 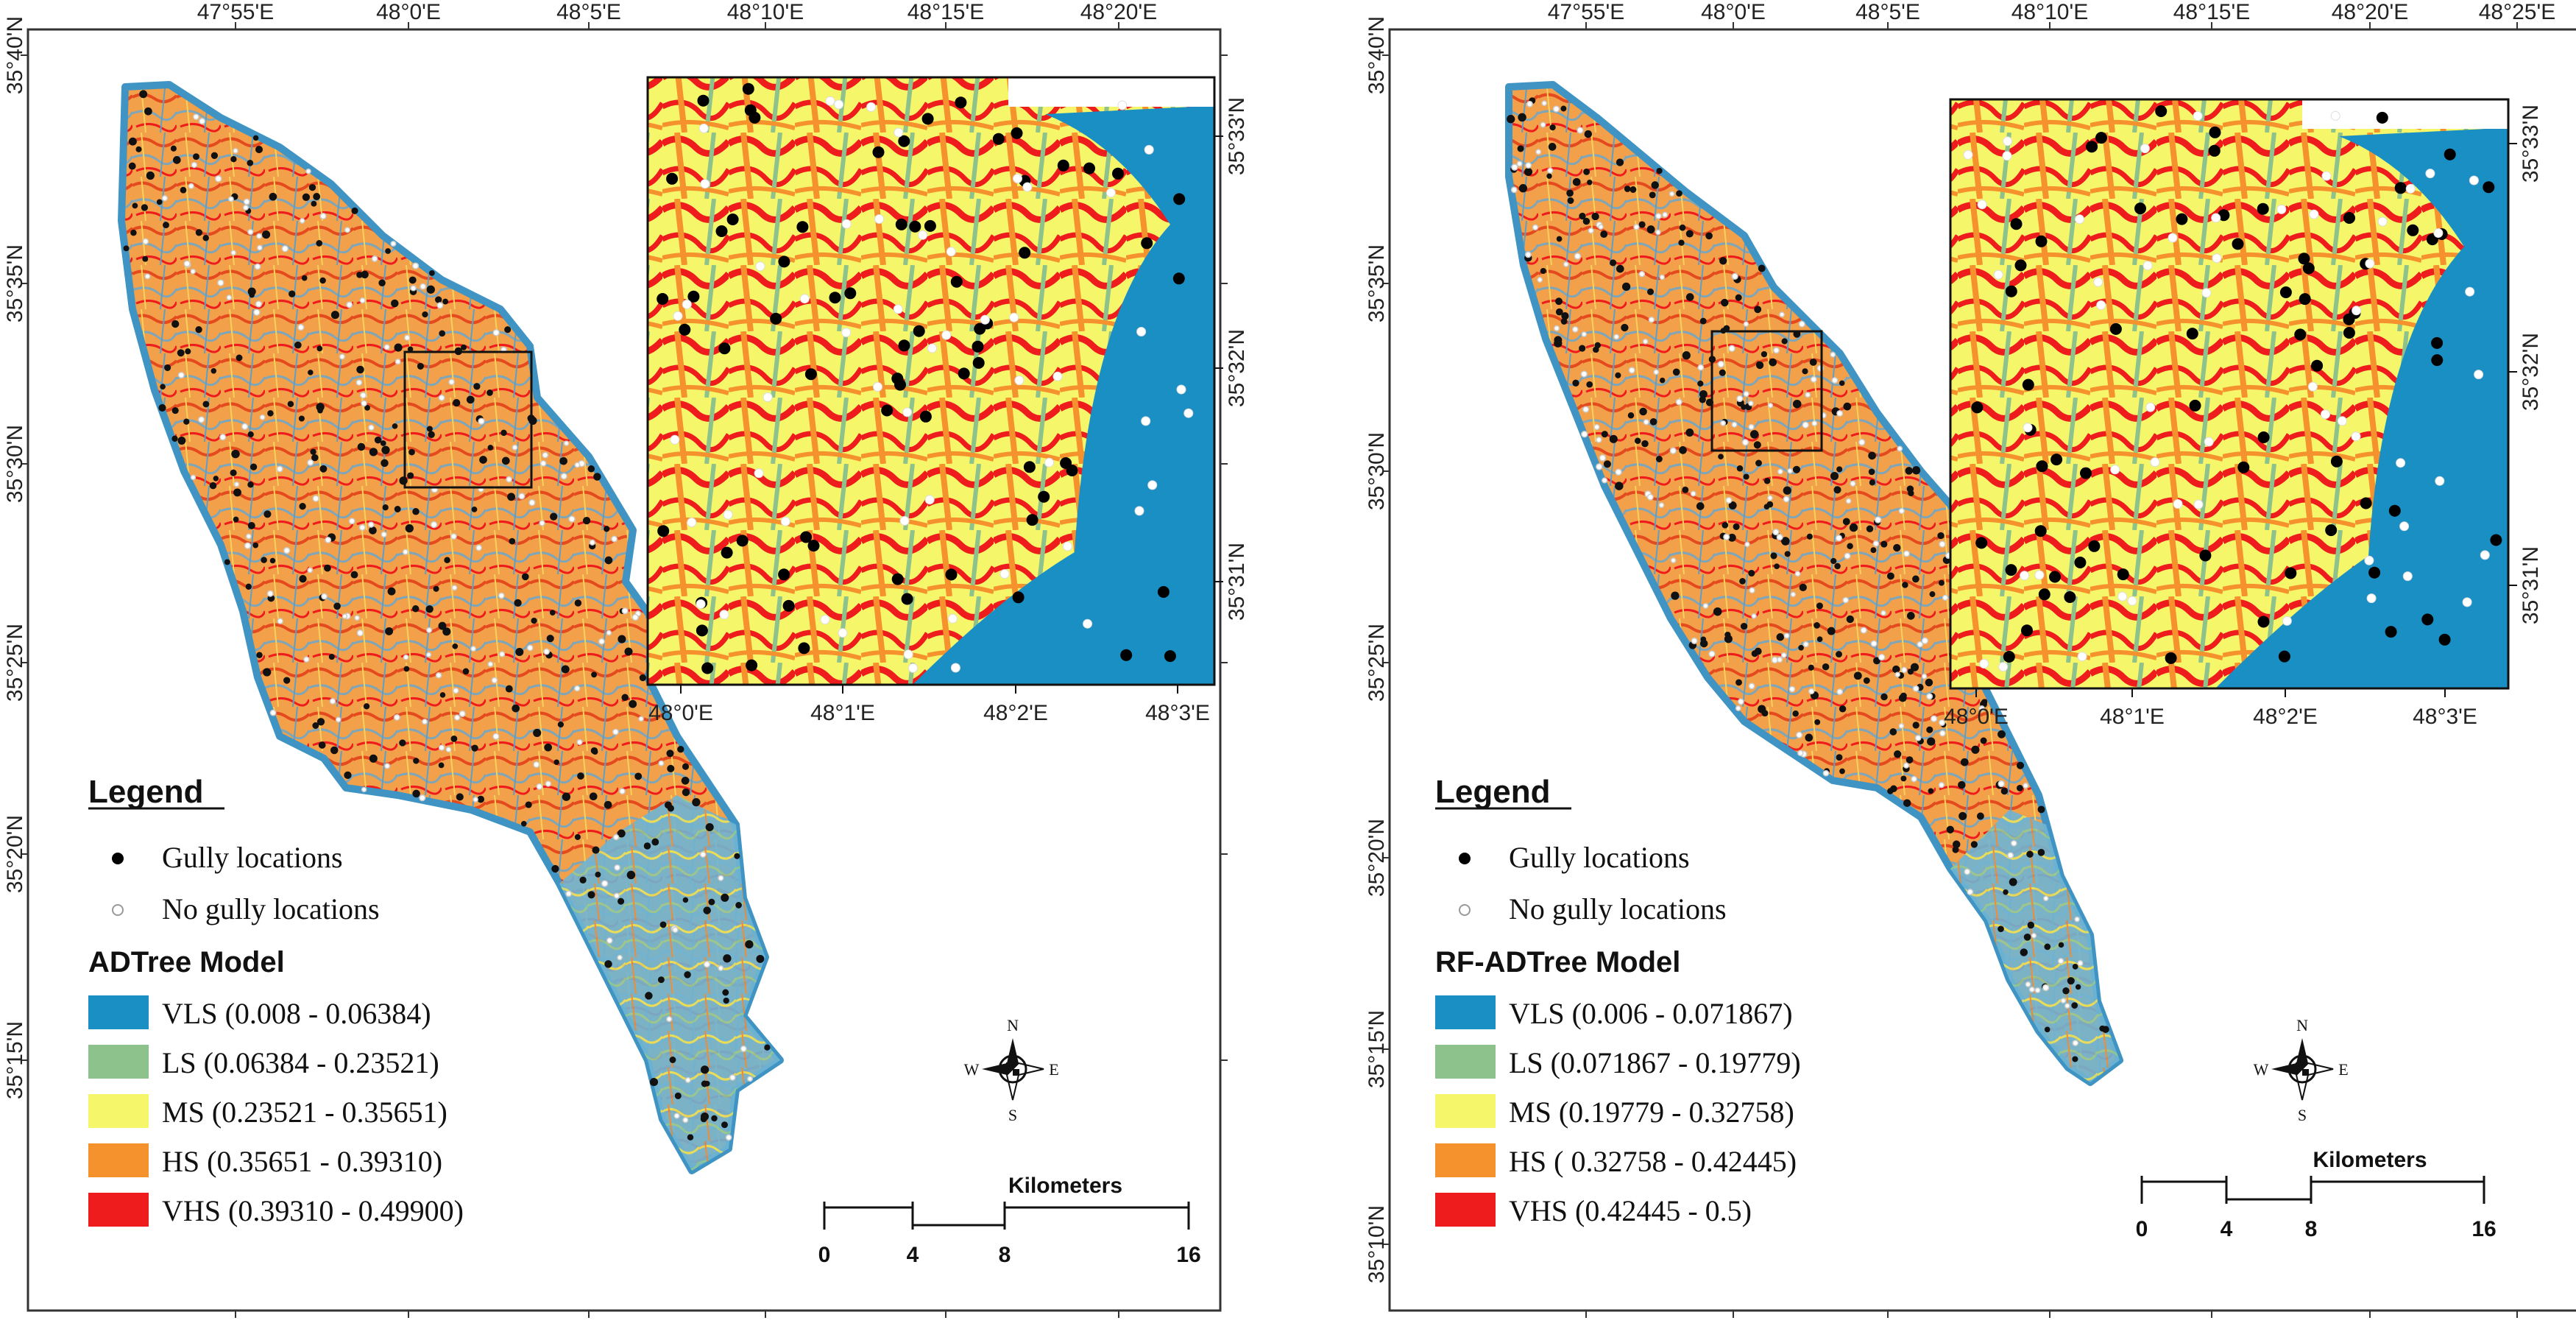 I want to click on north-arrow-icon: N S E W, so click(x=1011, y=1070).